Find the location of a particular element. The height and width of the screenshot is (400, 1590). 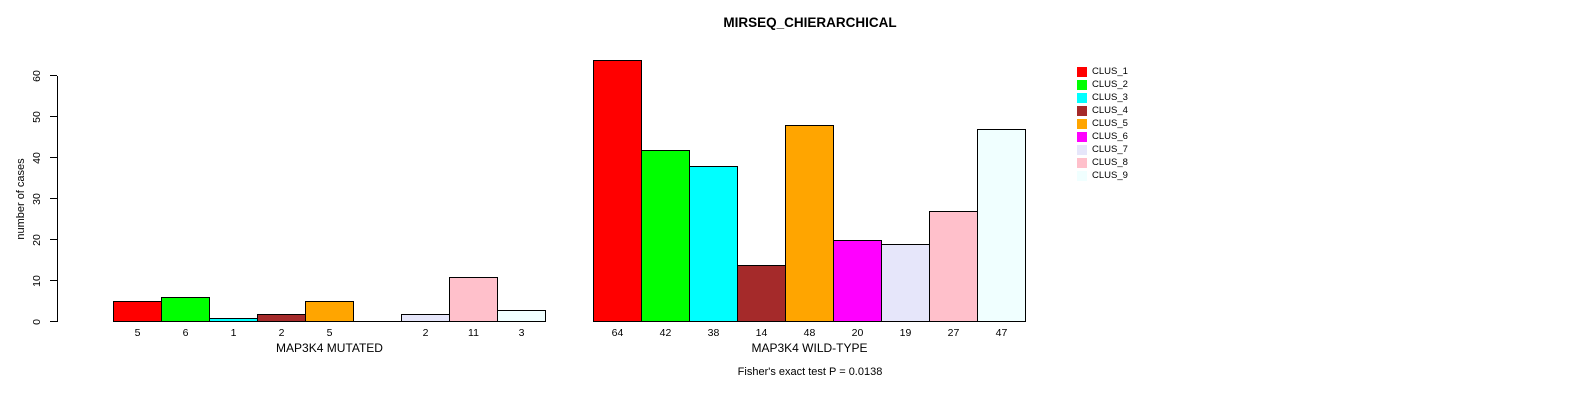

y-axis-label: number of cases is located at coordinates (21, 199).